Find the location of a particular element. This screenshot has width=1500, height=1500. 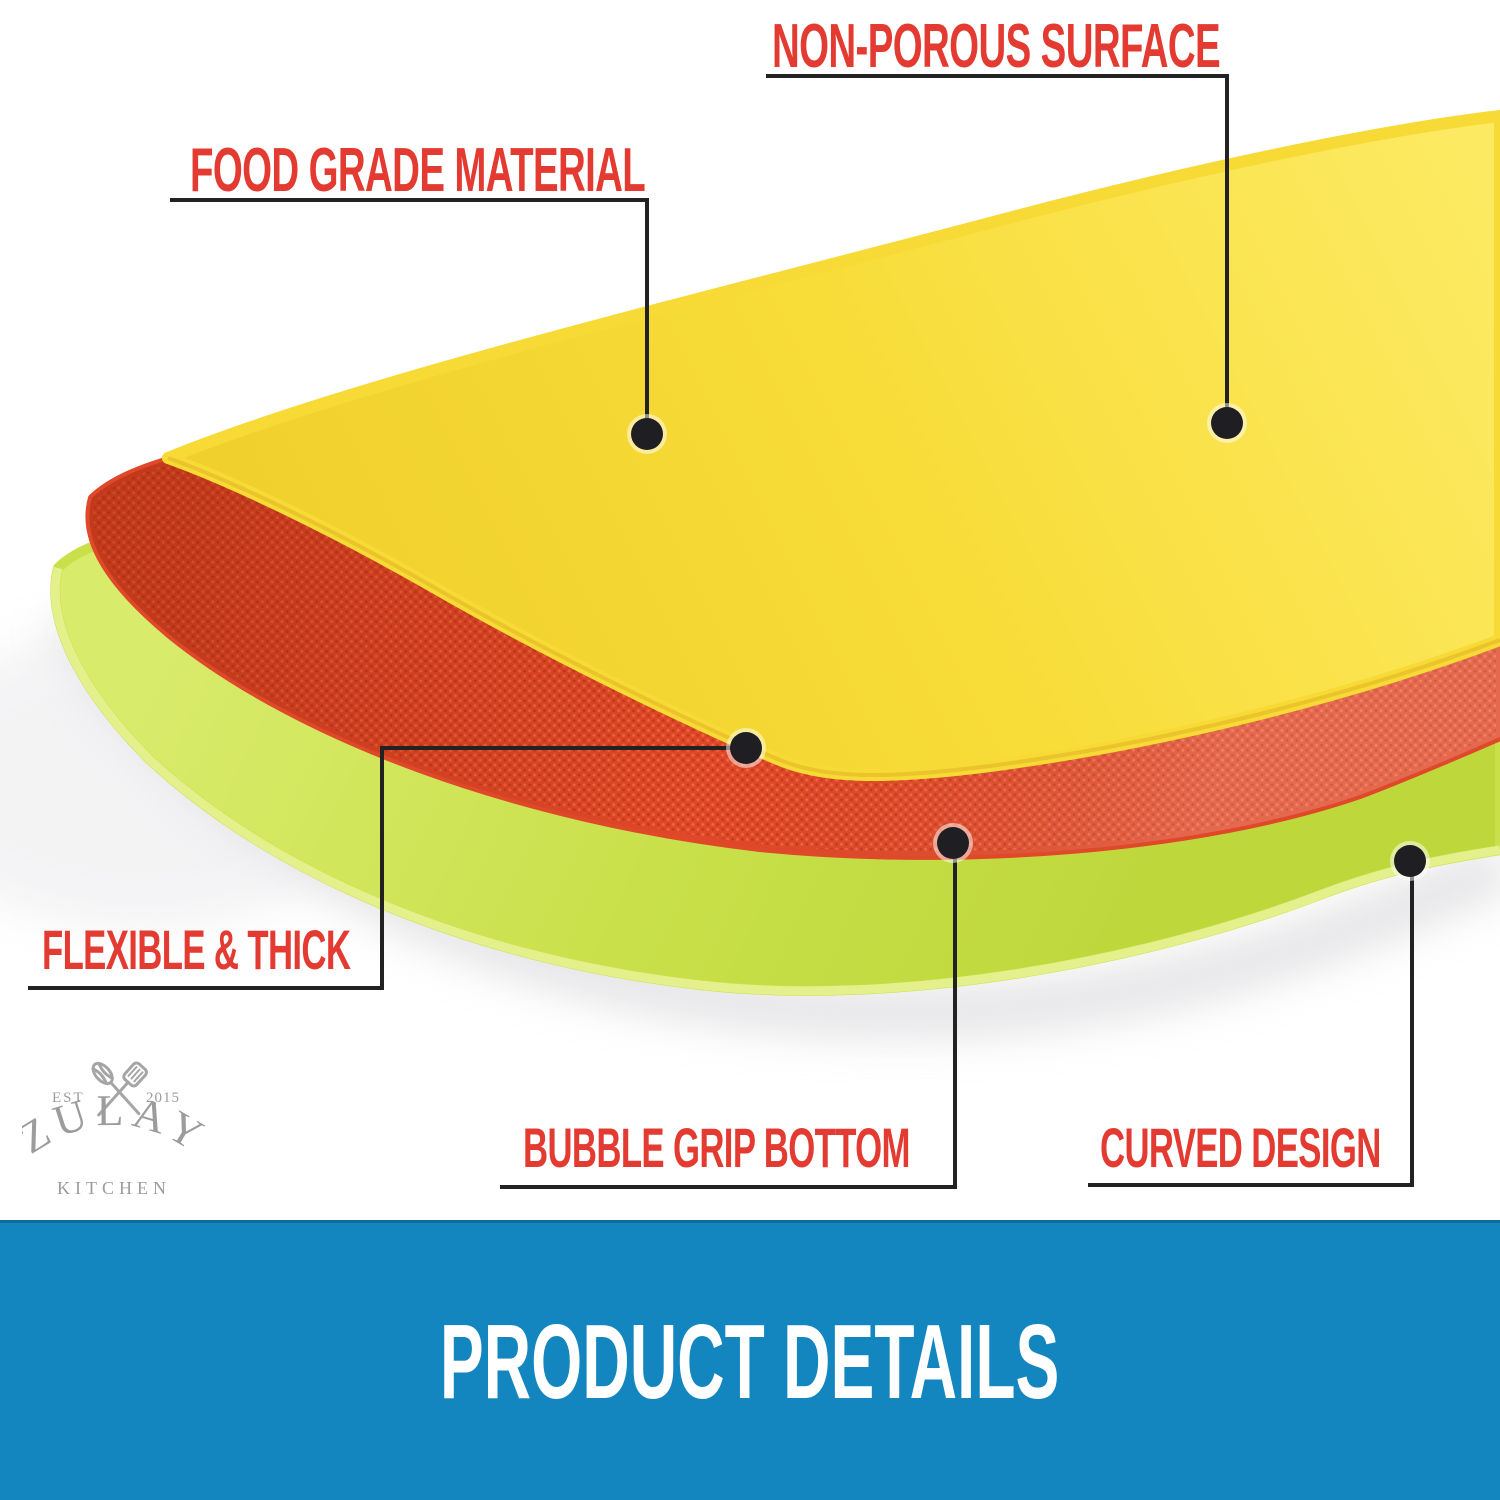

connector-flexible is located at coordinates (380, 868).